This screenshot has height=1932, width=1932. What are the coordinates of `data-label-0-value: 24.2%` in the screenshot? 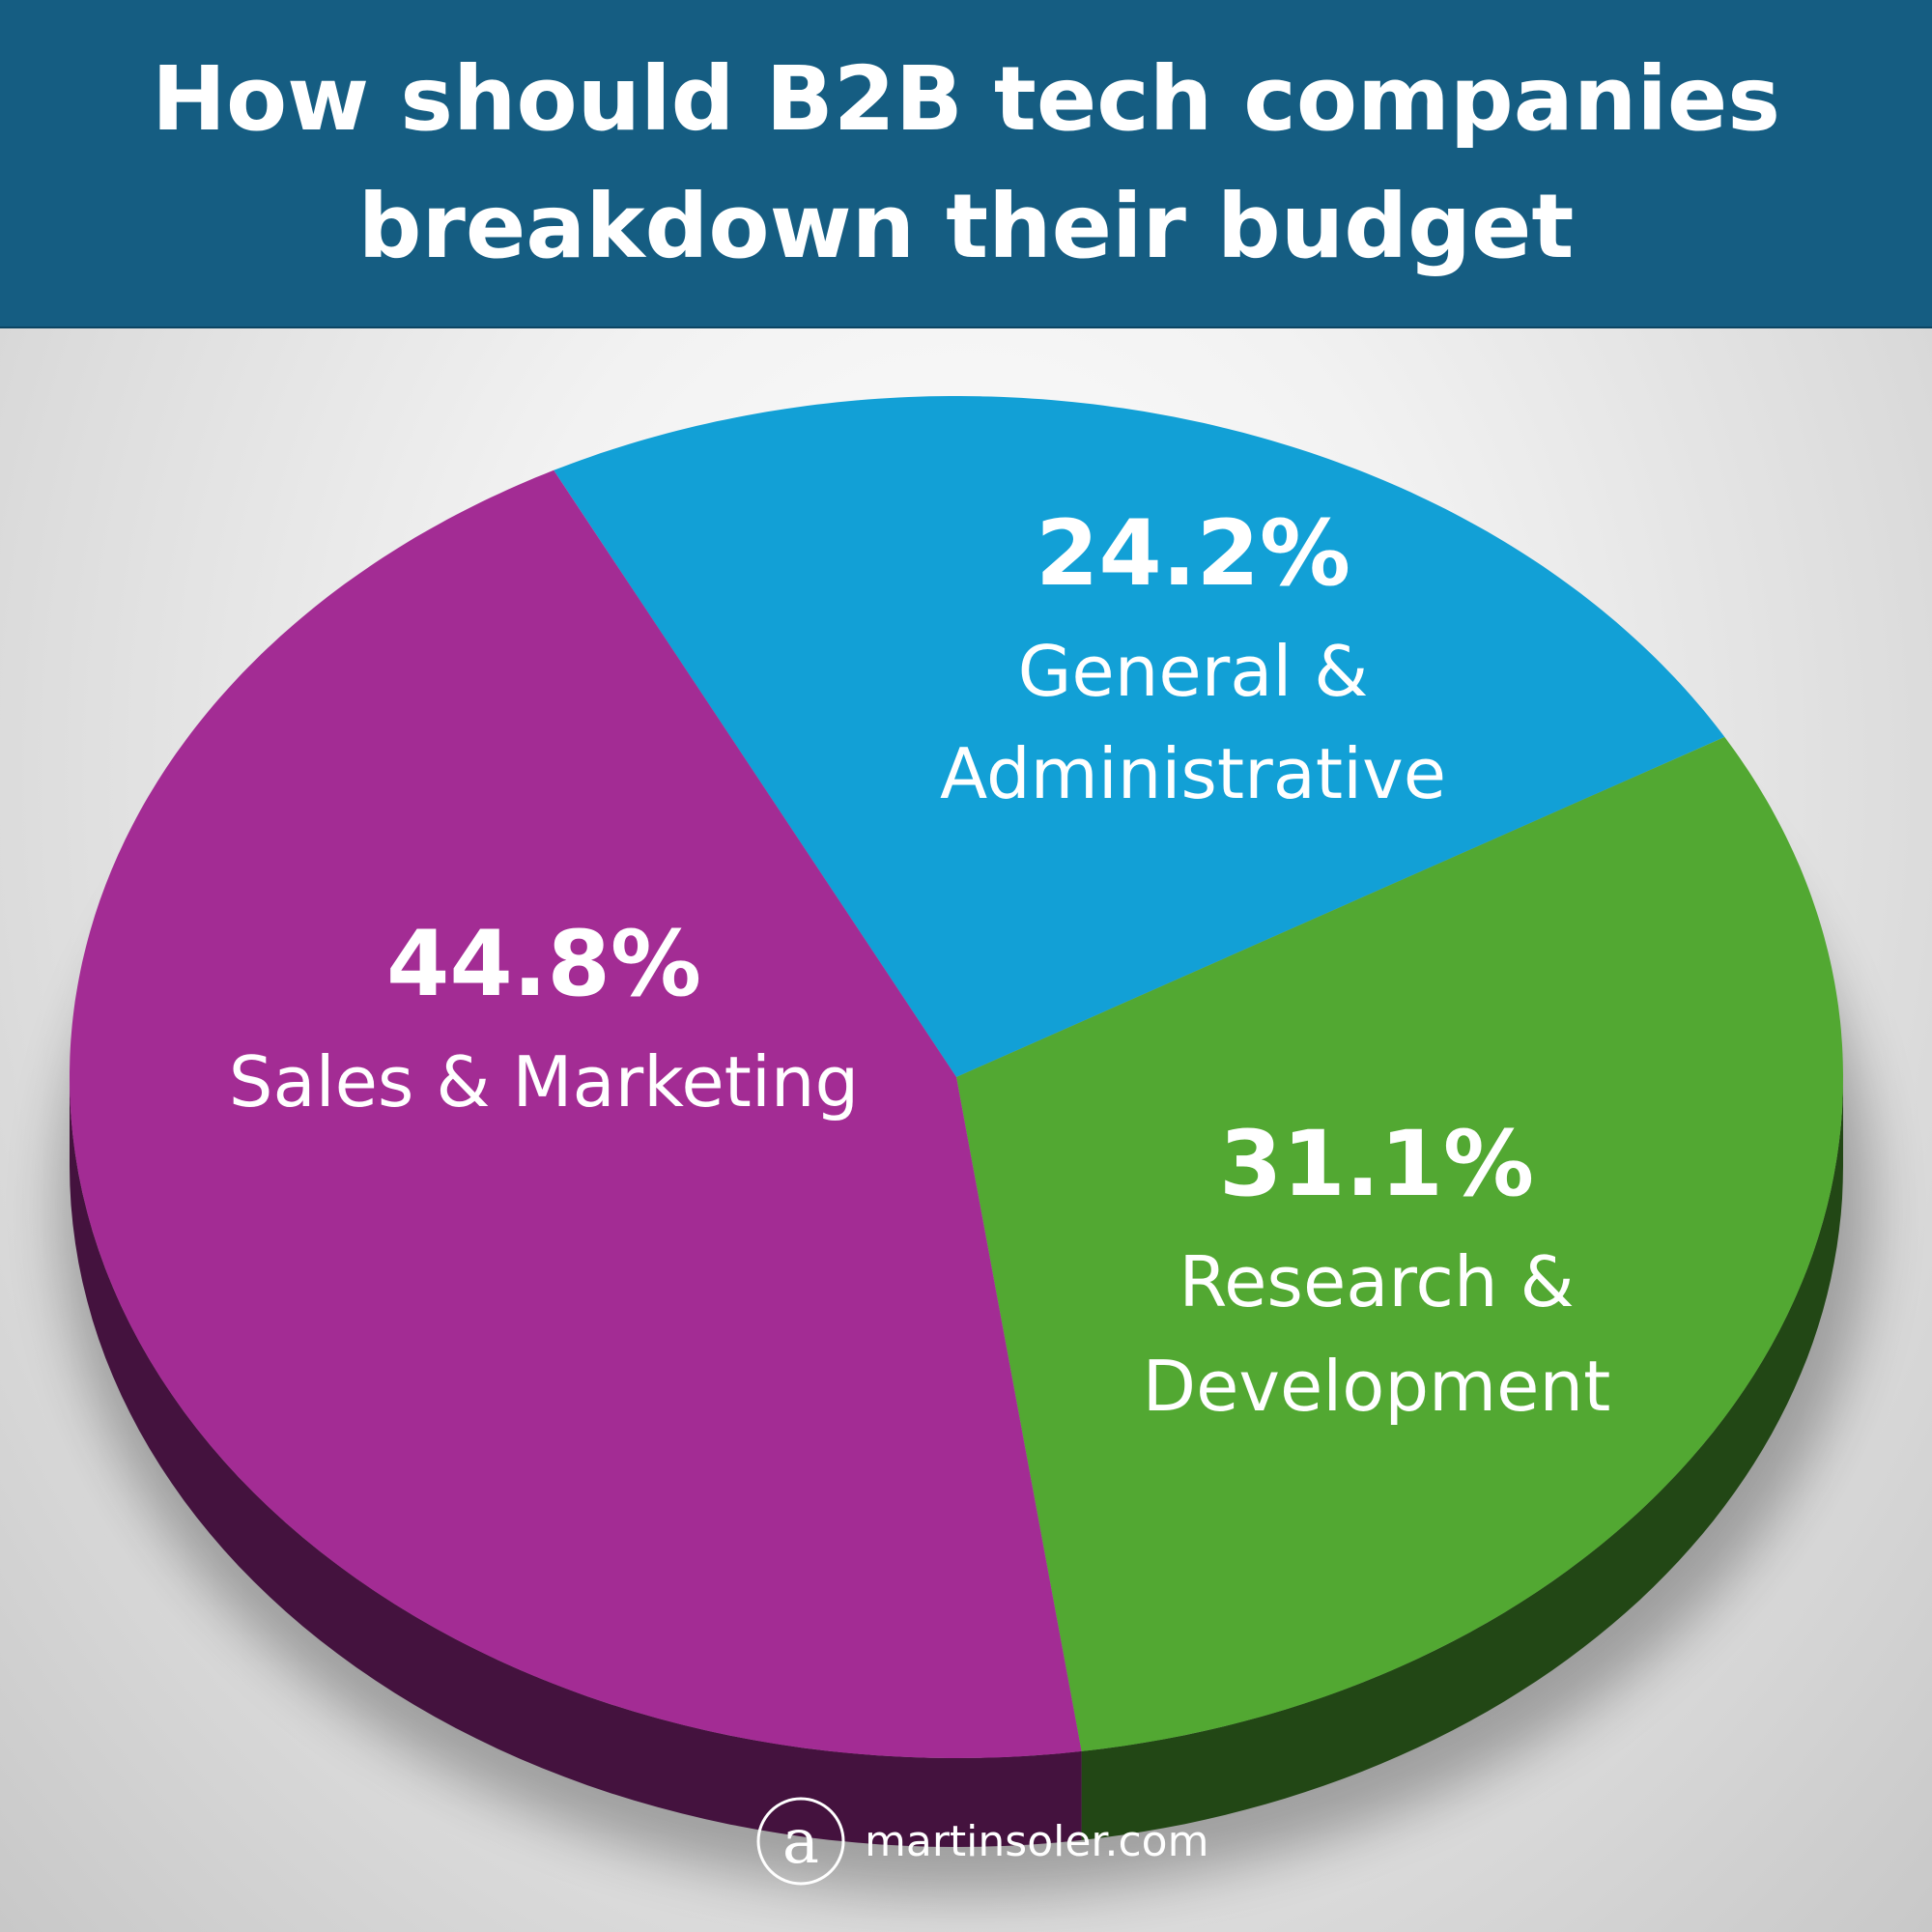 It's located at (1193, 554).